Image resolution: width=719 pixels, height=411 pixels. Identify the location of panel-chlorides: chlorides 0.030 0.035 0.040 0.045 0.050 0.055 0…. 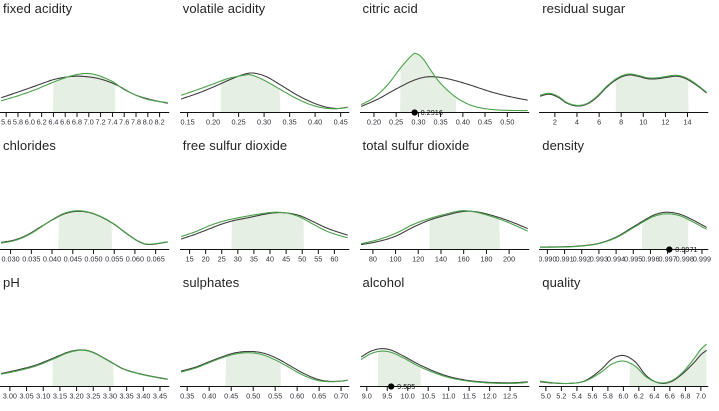
(90, 205).